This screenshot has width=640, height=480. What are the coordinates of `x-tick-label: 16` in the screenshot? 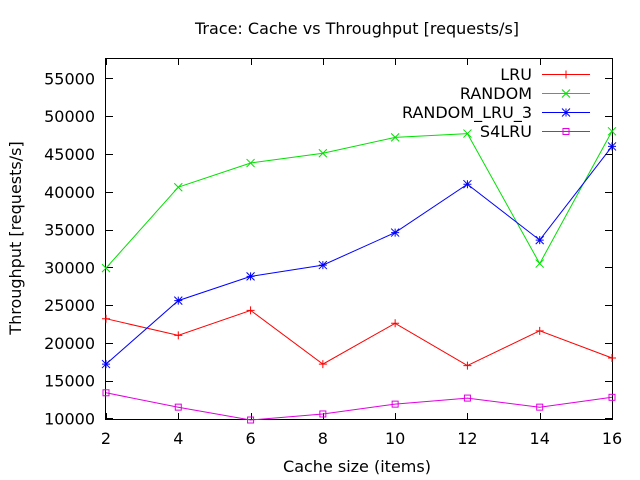 It's located at (612, 438).